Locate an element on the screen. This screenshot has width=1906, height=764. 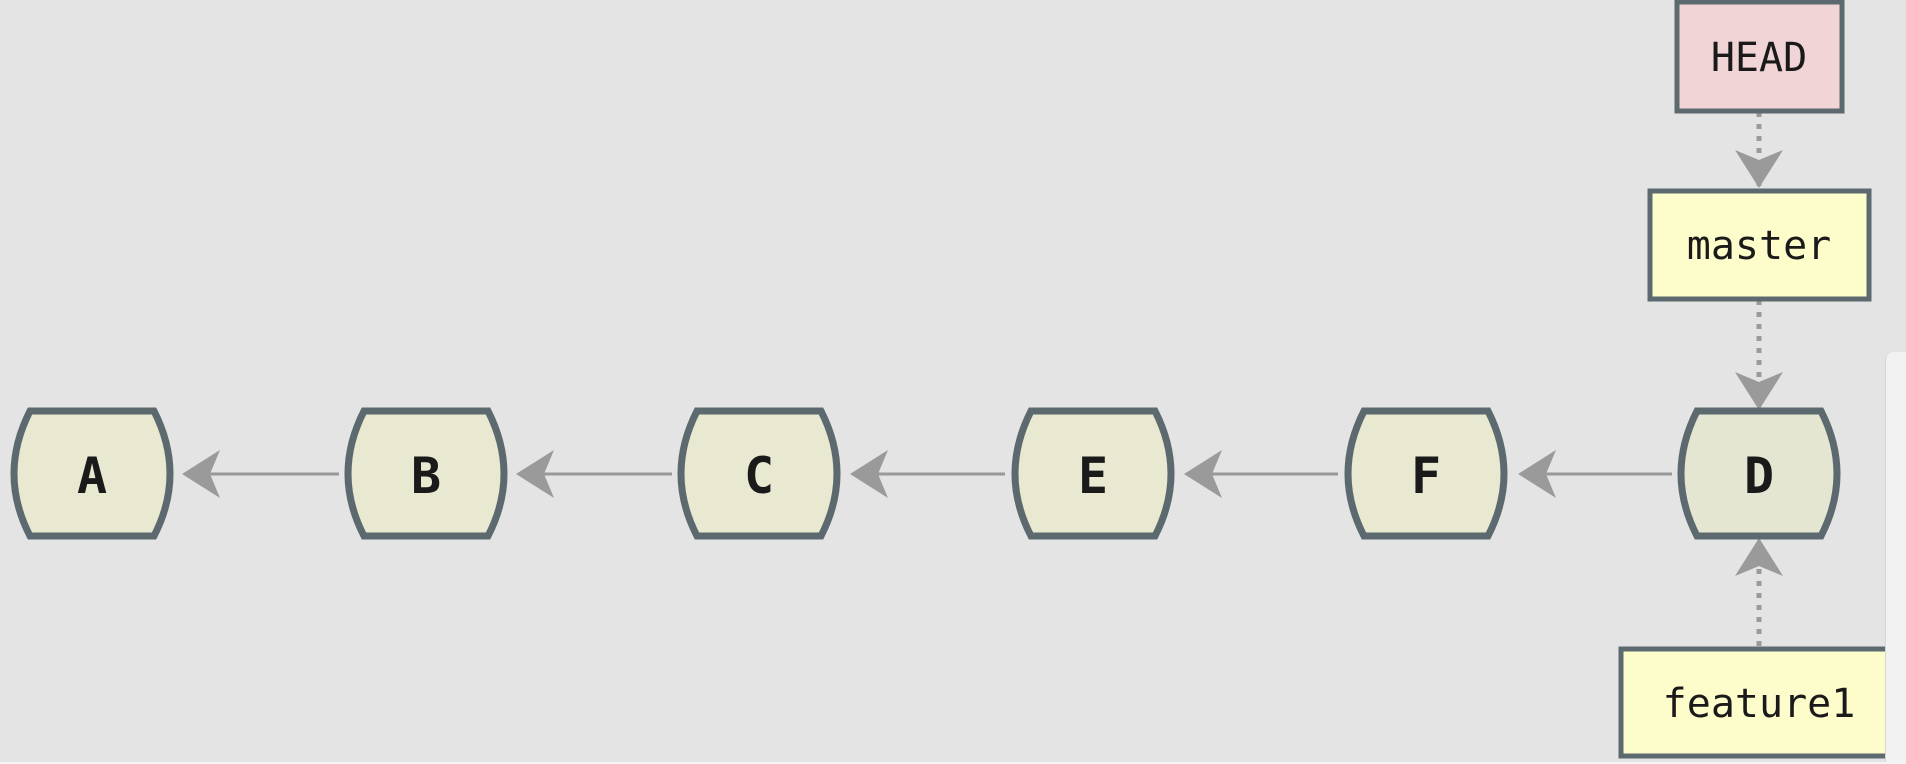
head-ref: HEAD is located at coordinates (1759, 57).